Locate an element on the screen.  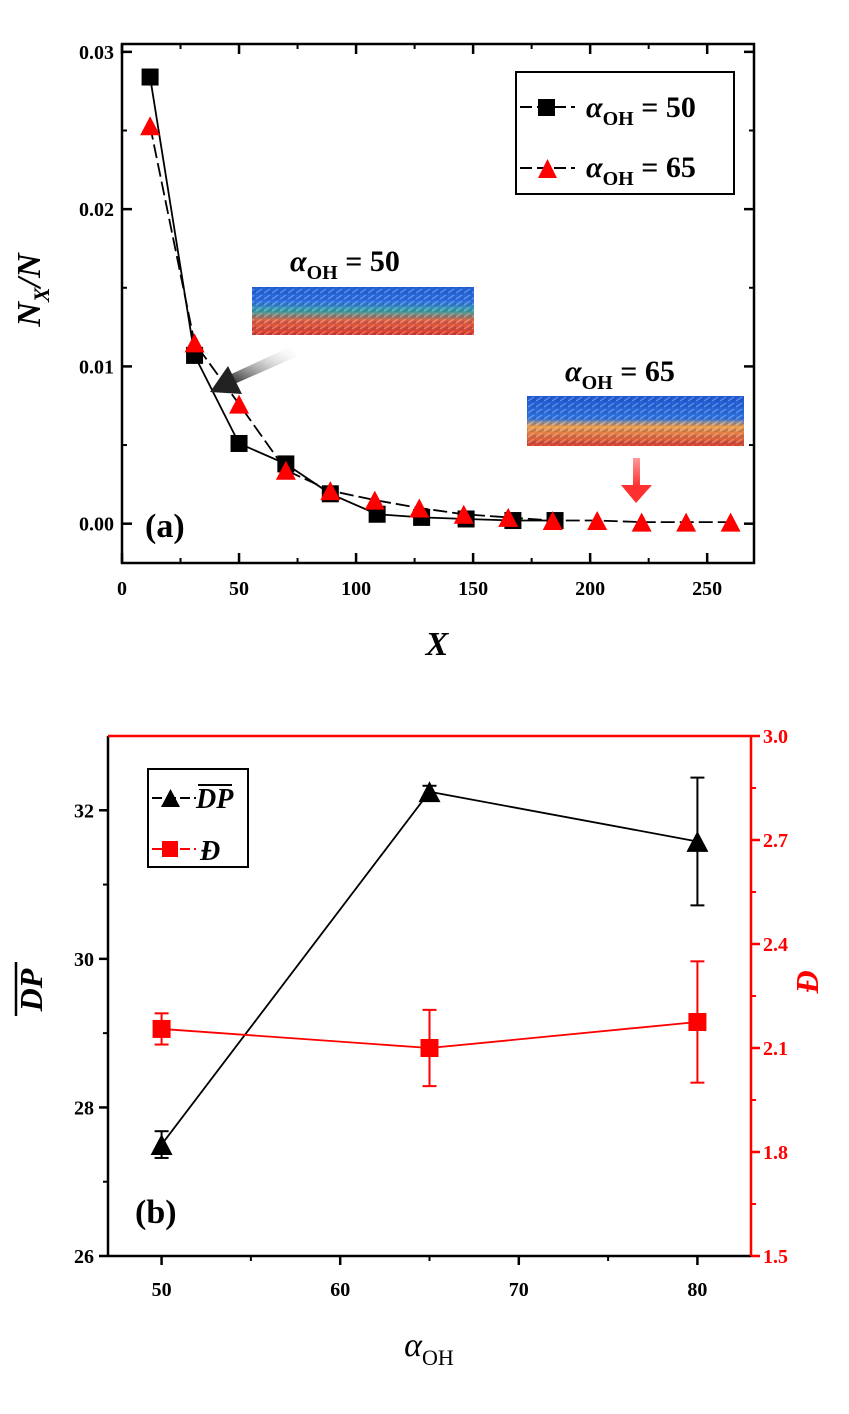
y-axis-title-right-b: Đ is located at coordinates (807, 982).